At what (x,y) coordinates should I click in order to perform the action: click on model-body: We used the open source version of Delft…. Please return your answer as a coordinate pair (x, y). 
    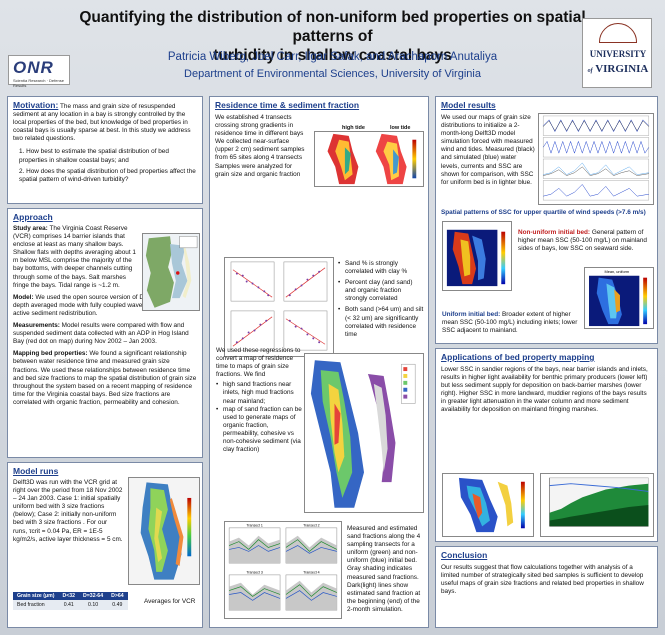
    Looking at the image, I should click on (104, 305).